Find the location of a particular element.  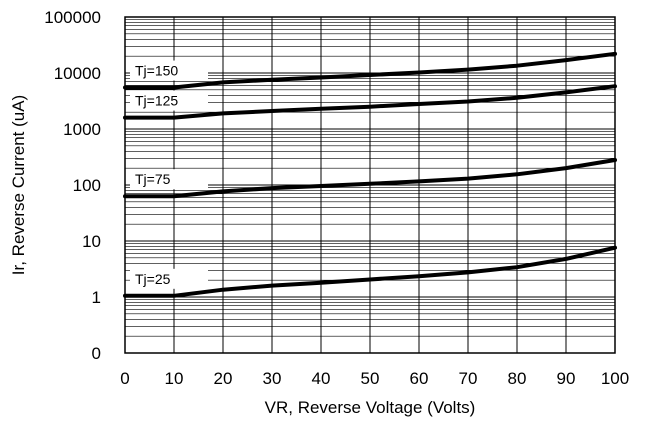

x-tick-label: 60 is located at coordinates (419, 378).